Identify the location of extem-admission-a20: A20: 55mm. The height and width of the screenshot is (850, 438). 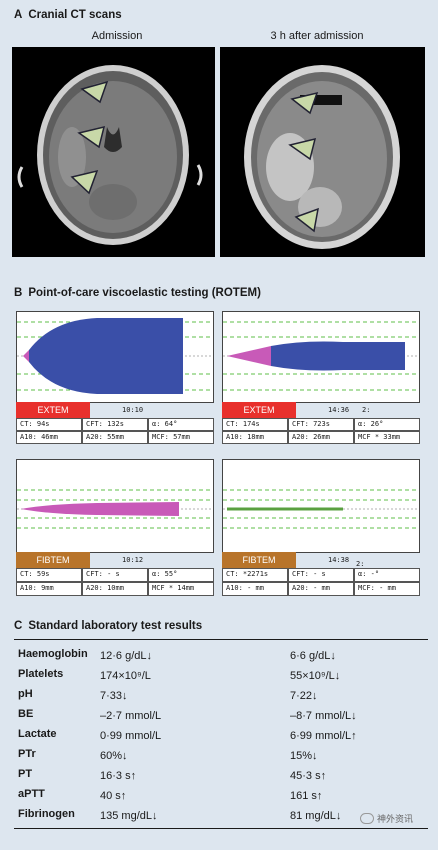
(115, 437).